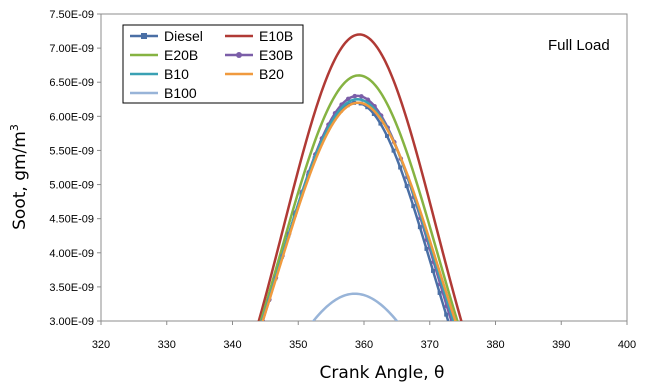 The image size is (661, 385). I want to click on y-tick-label: 5.00E-09, so click(71, 186).